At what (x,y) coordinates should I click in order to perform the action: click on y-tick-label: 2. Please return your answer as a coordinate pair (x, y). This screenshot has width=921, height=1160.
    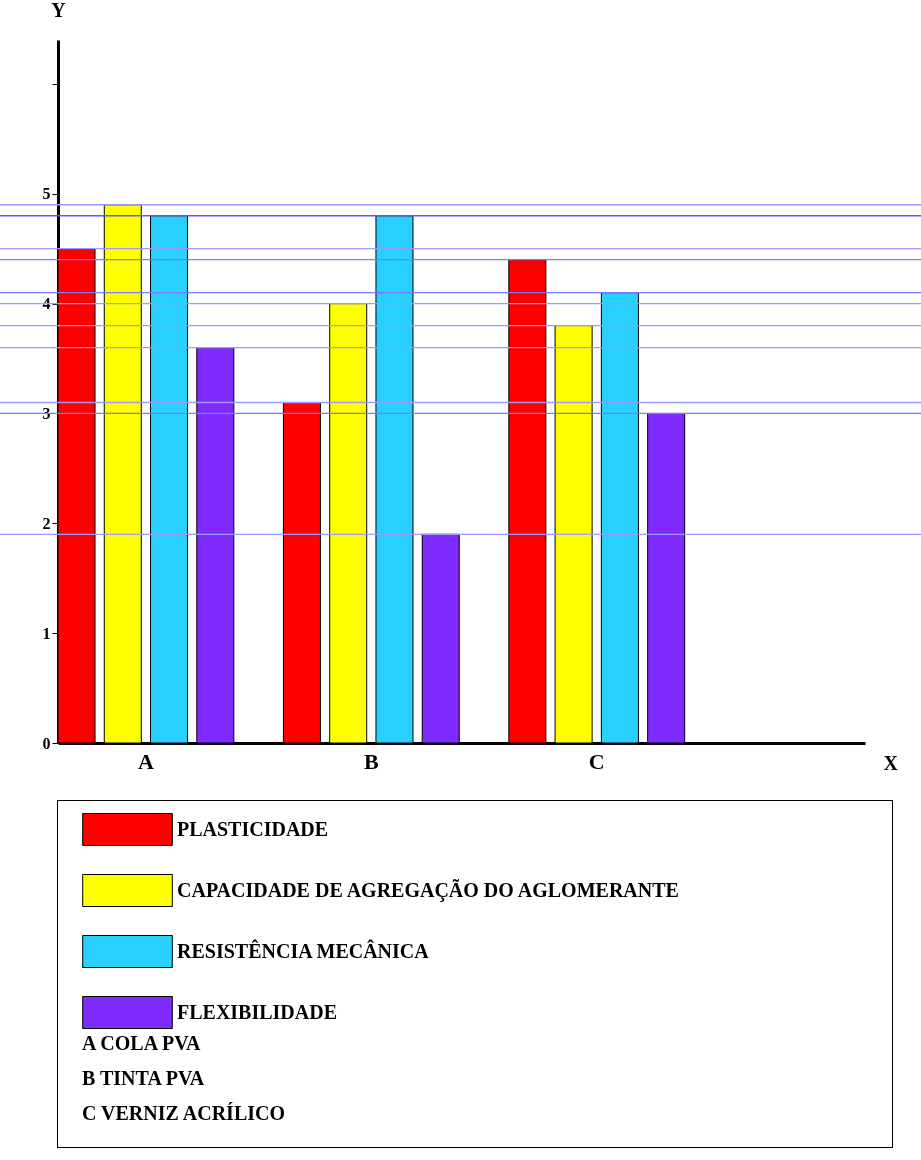
    Looking at the image, I should click on (46, 523).